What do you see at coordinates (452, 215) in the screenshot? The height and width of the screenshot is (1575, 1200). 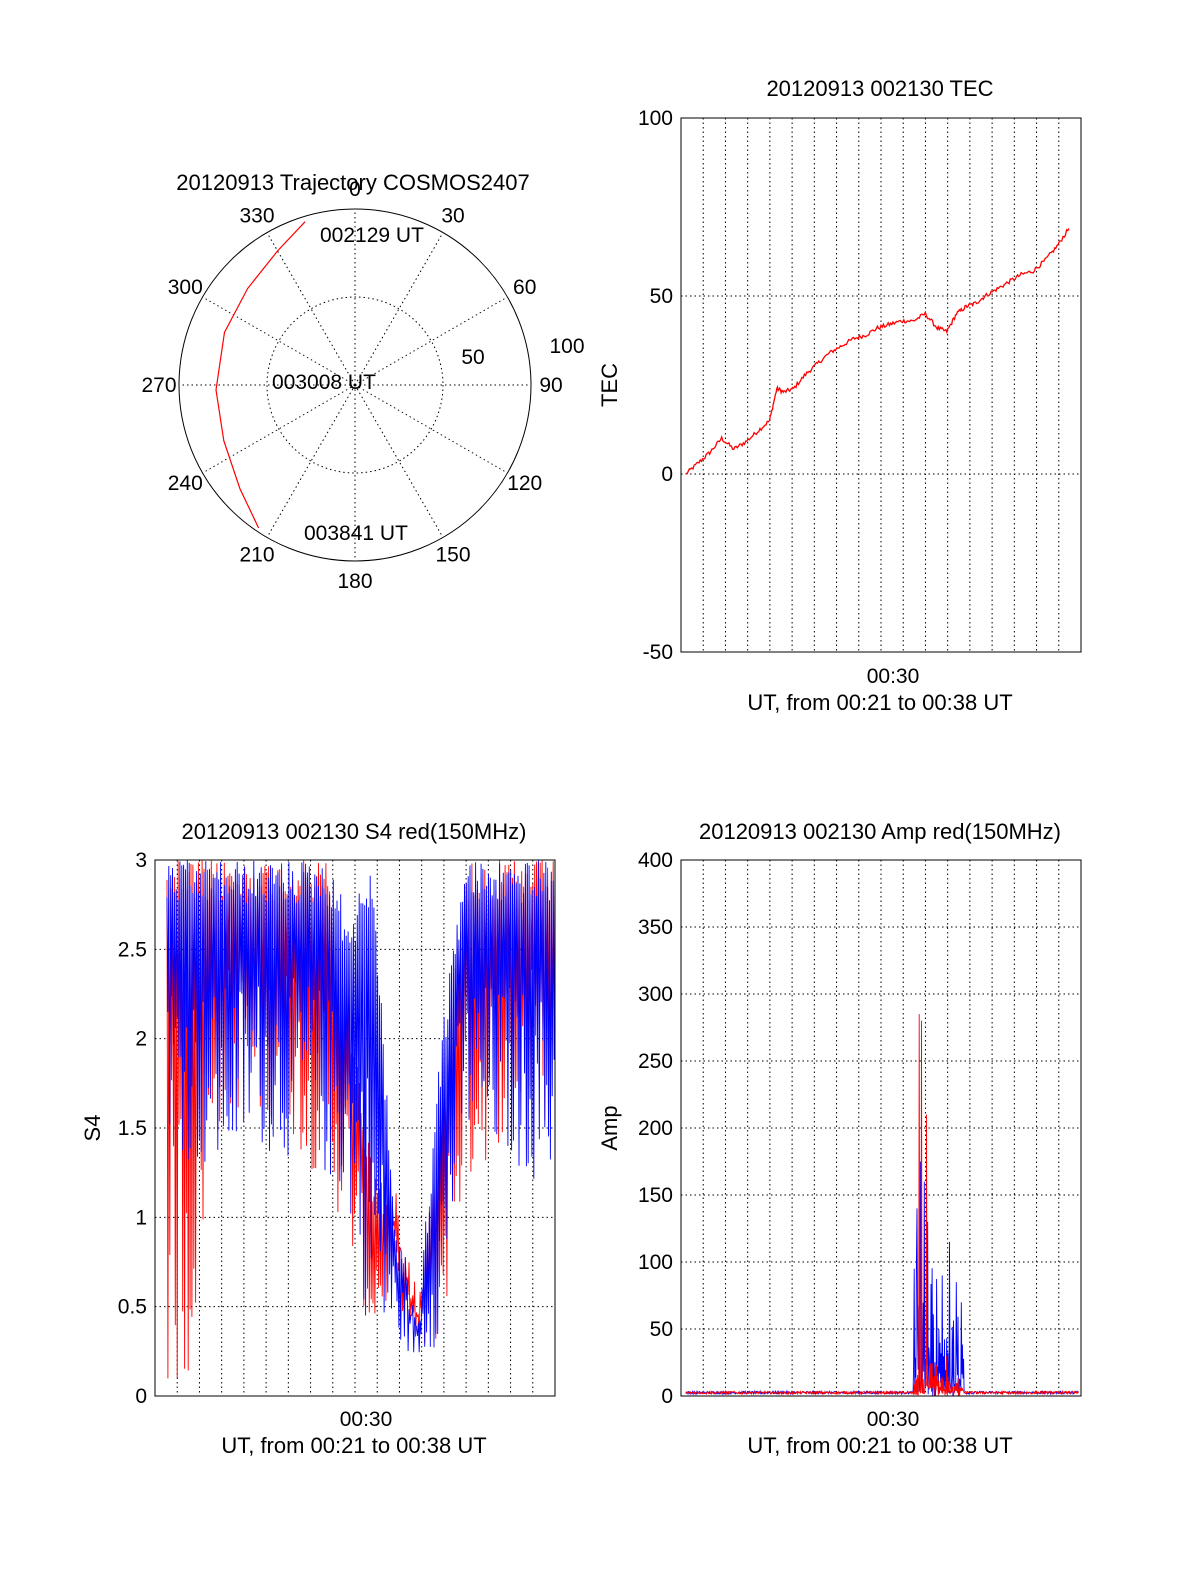 I see `polar-angle-label: 30` at bounding box center [452, 215].